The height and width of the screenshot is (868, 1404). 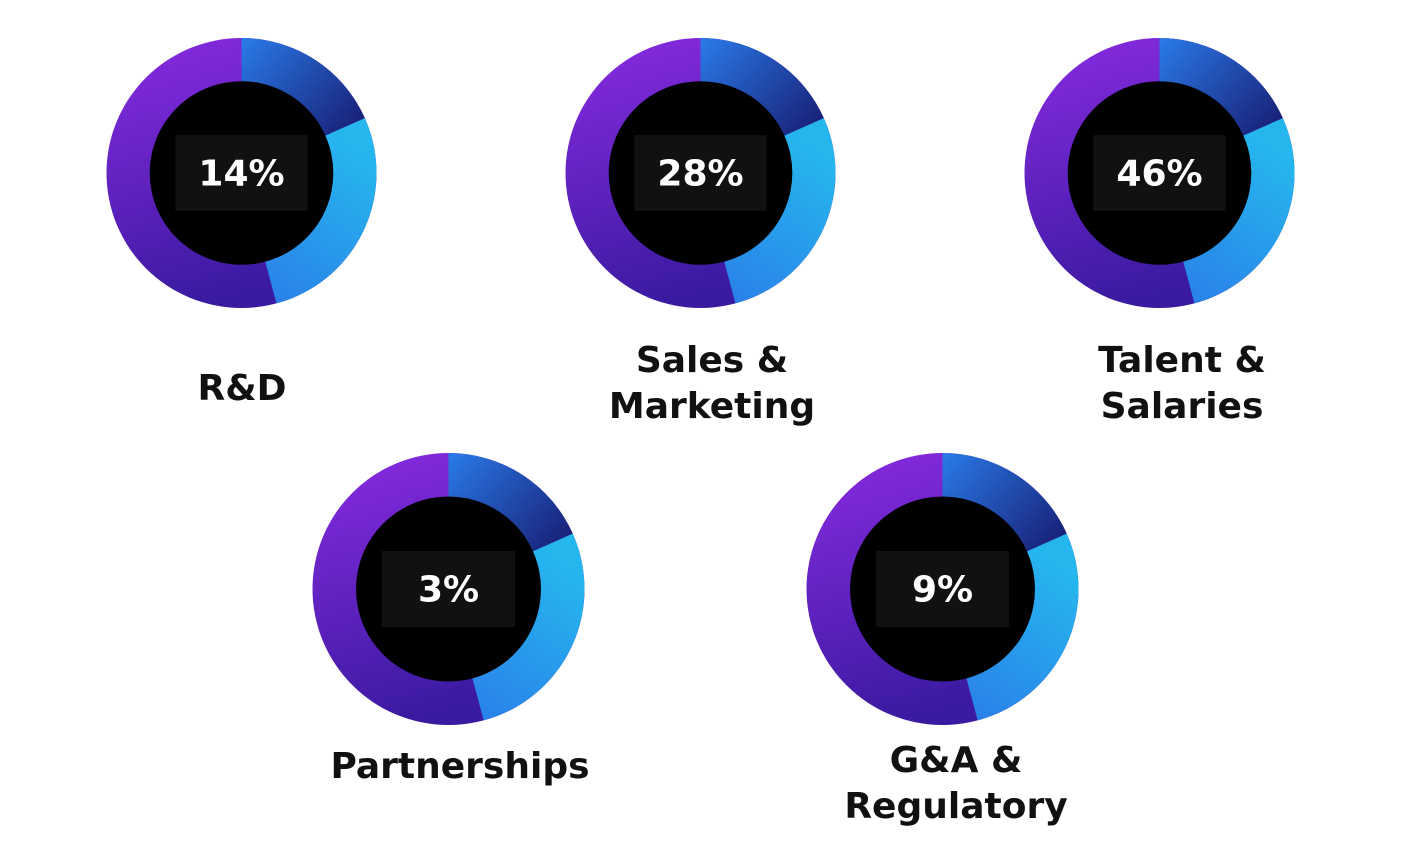 What do you see at coordinates (712, 383) in the screenshot?
I see `category-label-sales-marketing: Sales & Marketing` at bounding box center [712, 383].